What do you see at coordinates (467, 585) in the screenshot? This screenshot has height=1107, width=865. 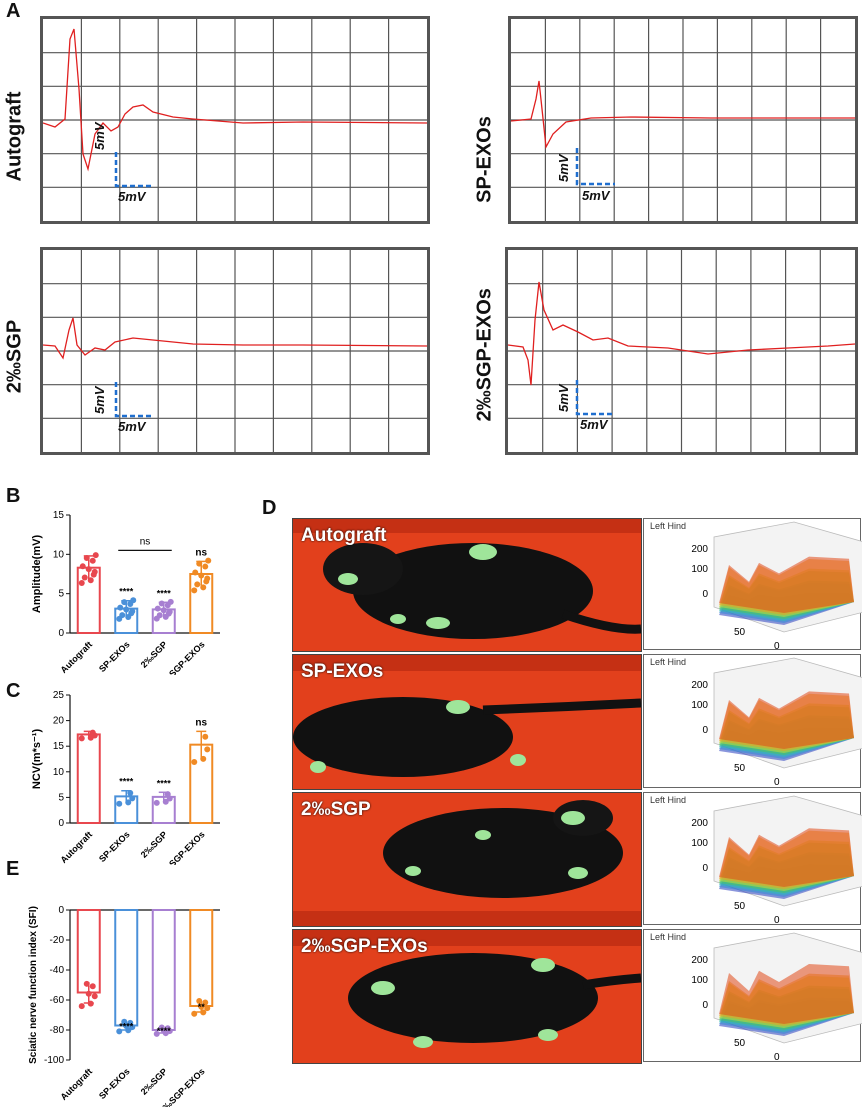 I see `gait-photo-autograft: Autograft` at bounding box center [467, 585].